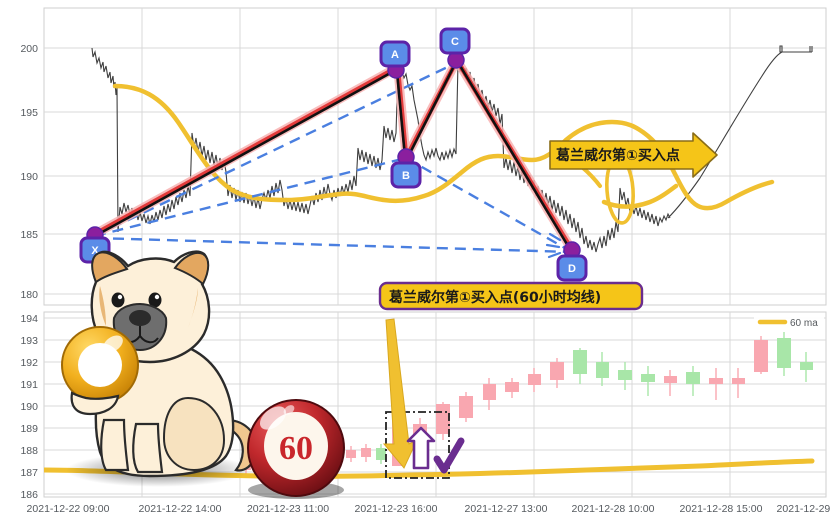 The height and width of the screenshot is (520, 833). Describe the element at coordinates (29, 113) in the screenshot. I see `upper-ytick: 195` at that location.